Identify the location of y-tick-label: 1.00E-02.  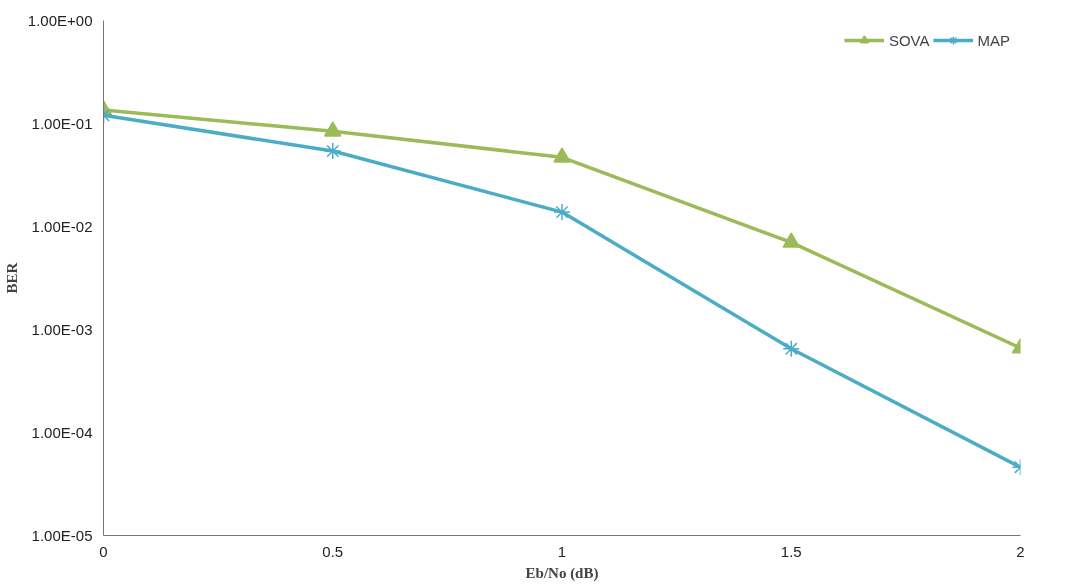
(62, 226).